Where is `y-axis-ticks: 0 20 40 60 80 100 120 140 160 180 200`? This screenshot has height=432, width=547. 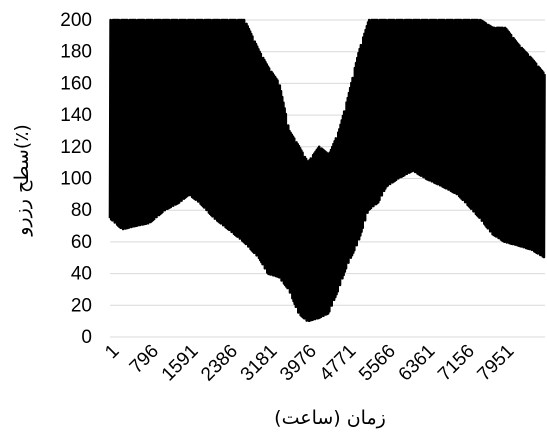 y-axis-ticks: 0 20 40 60 80 100 120 140 160 180 200 is located at coordinates (76, 179).